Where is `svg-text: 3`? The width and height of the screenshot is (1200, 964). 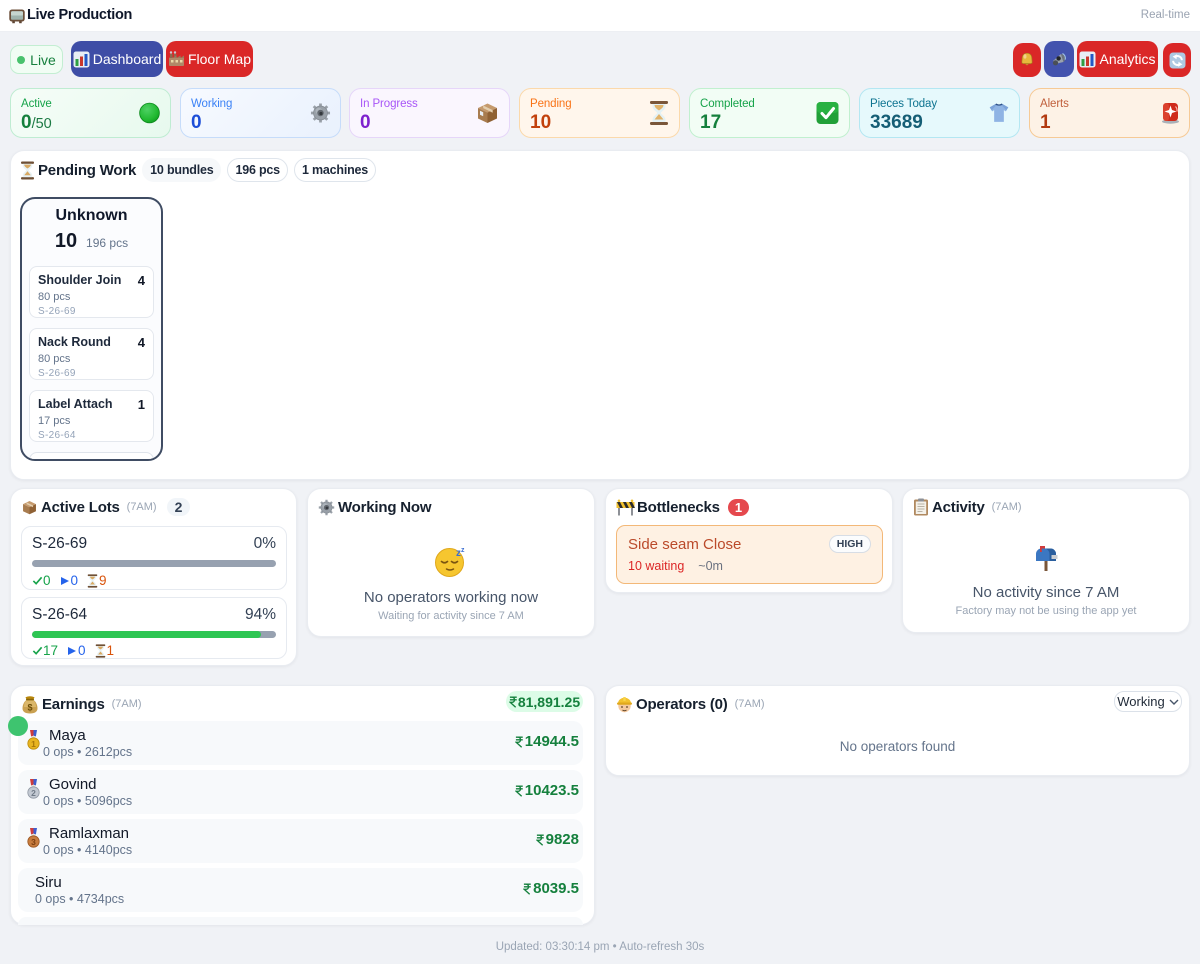 svg-text: 3 is located at coordinates (33, 842).